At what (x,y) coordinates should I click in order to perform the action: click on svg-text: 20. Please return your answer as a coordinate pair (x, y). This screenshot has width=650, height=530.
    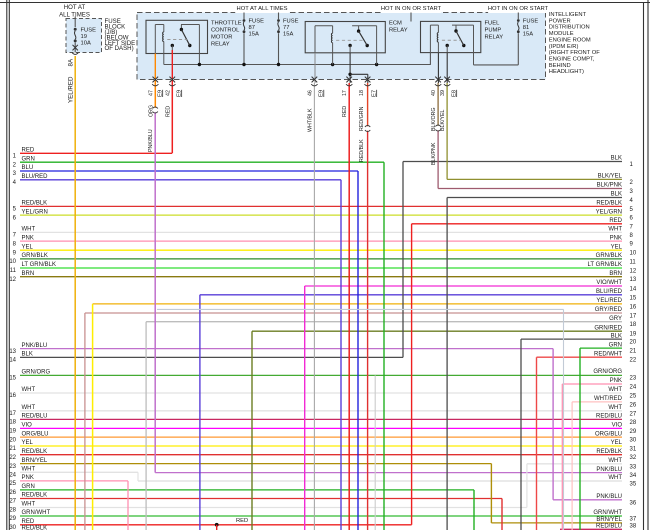
    Looking at the image, I should click on (633, 343).